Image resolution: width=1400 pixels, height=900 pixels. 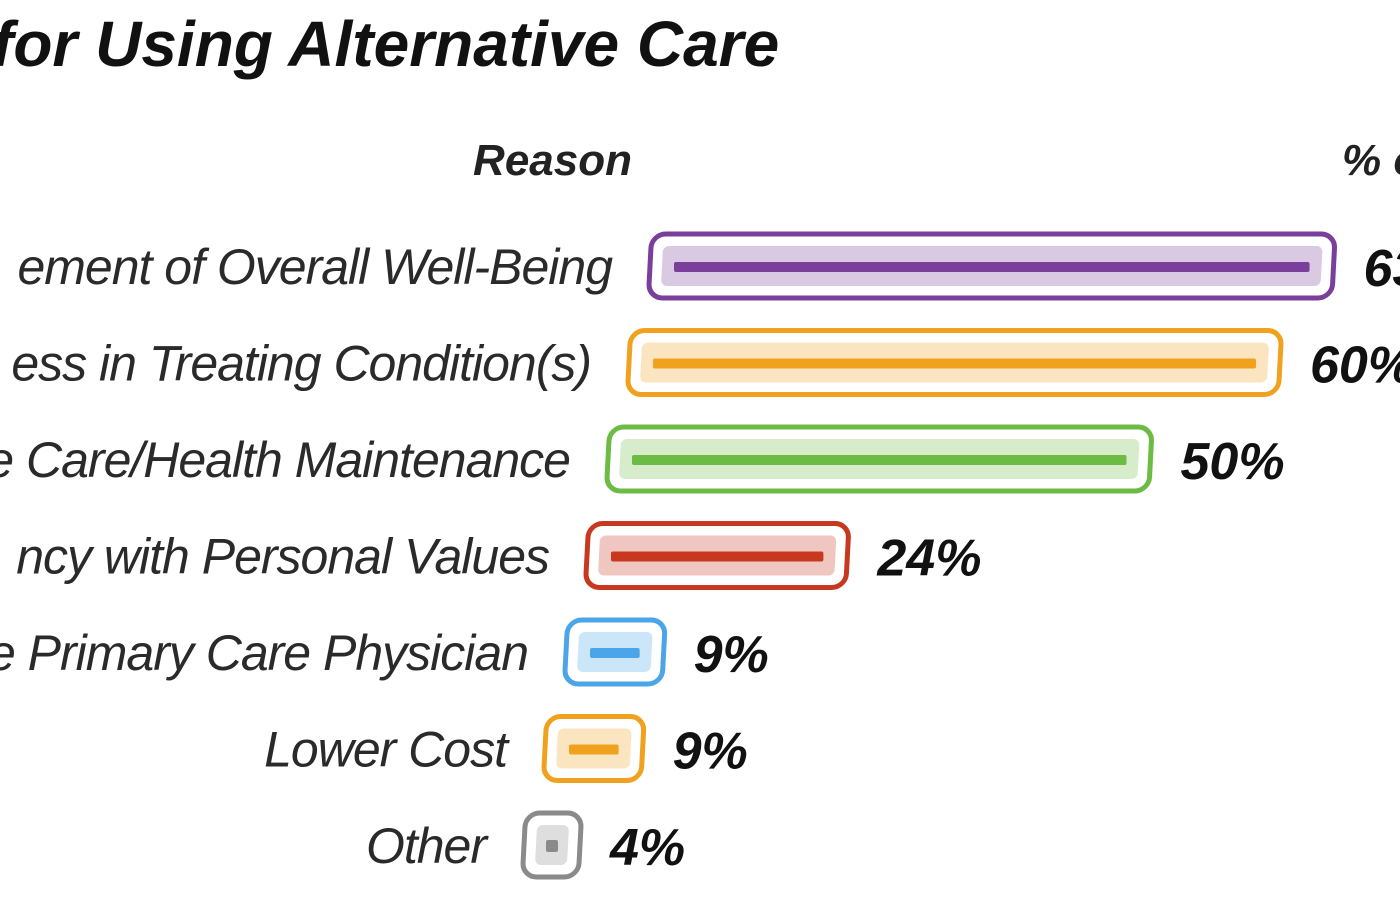 What do you see at coordinates (389, 44) in the screenshot?
I see `chart-title: for Using Alternative Care` at bounding box center [389, 44].